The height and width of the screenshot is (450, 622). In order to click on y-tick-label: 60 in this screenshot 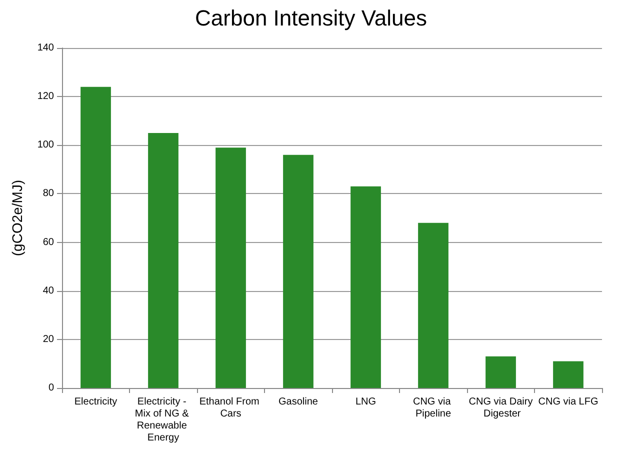, I will do `click(48, 242)`.